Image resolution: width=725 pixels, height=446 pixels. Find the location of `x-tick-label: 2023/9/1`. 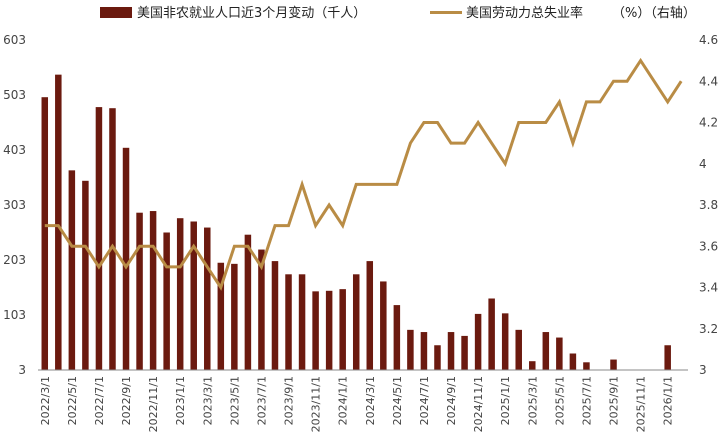

x-tick-label: 2023/9/1 is located at coordinates (289, 400).